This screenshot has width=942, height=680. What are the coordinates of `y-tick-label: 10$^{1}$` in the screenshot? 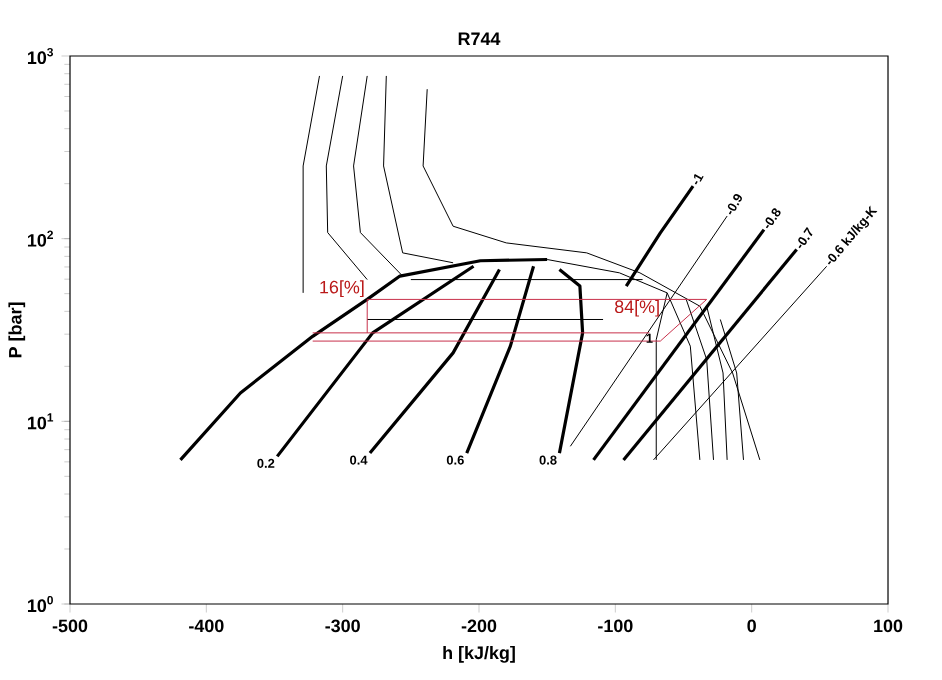 It's located at (40, 421).